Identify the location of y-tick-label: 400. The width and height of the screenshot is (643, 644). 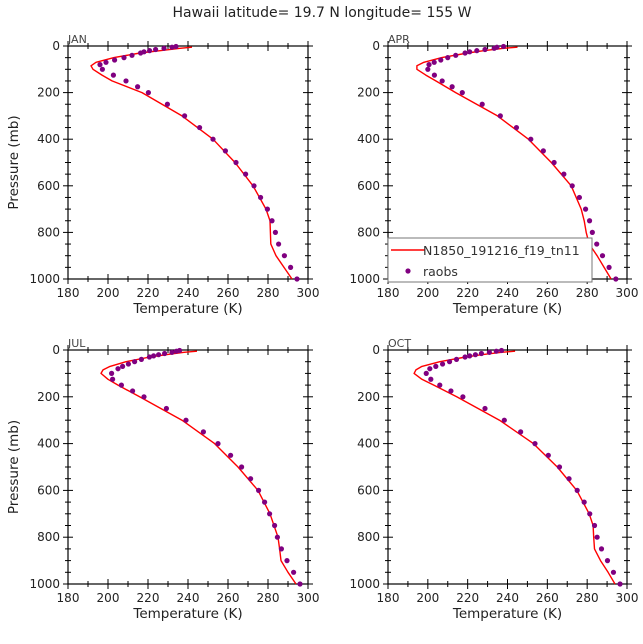
(48, 139).